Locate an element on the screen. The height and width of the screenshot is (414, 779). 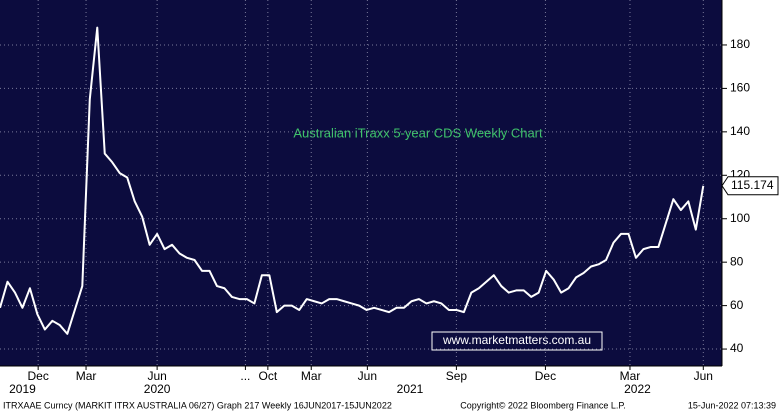
y-tick-label: 80 is located at coordinates (737, 261).